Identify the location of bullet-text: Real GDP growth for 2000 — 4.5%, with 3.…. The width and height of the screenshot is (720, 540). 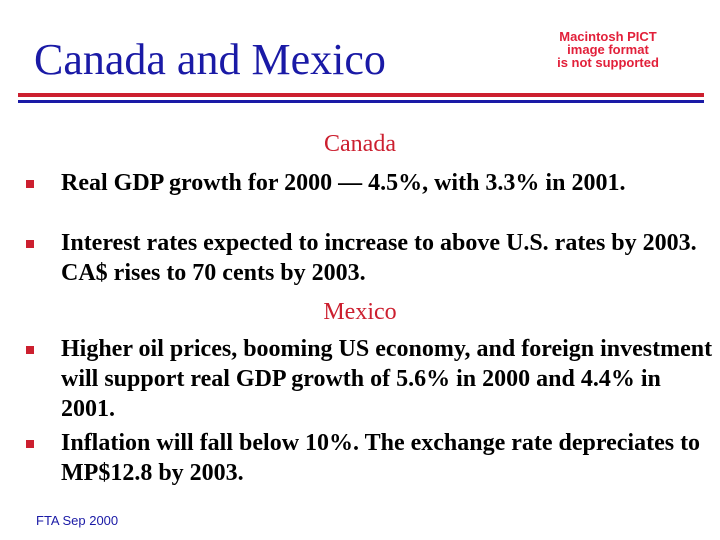
(343, 183).